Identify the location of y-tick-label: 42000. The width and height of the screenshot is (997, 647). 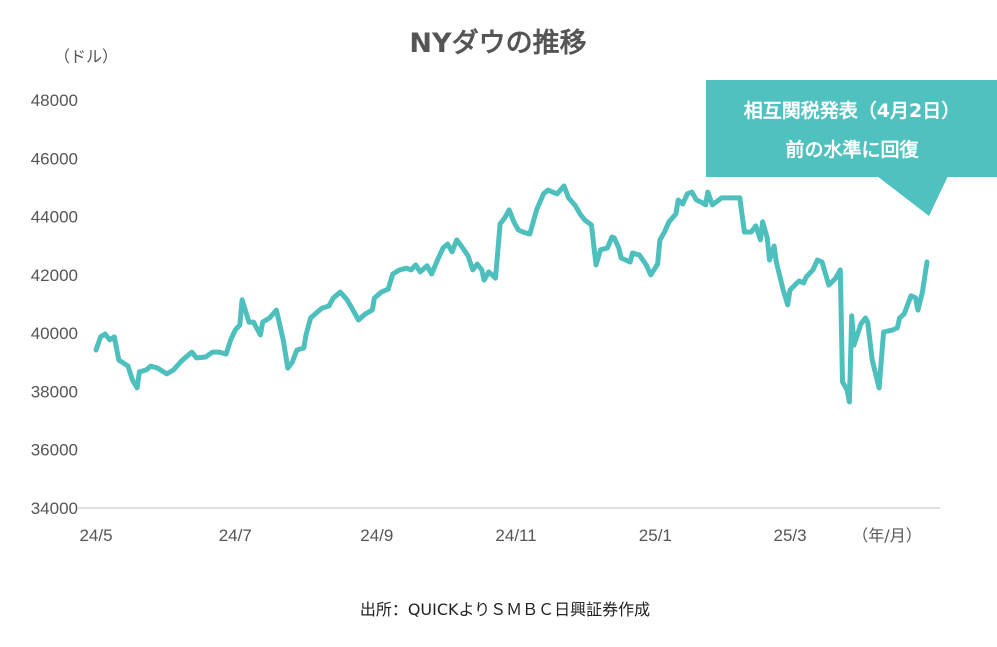
(54, 275).